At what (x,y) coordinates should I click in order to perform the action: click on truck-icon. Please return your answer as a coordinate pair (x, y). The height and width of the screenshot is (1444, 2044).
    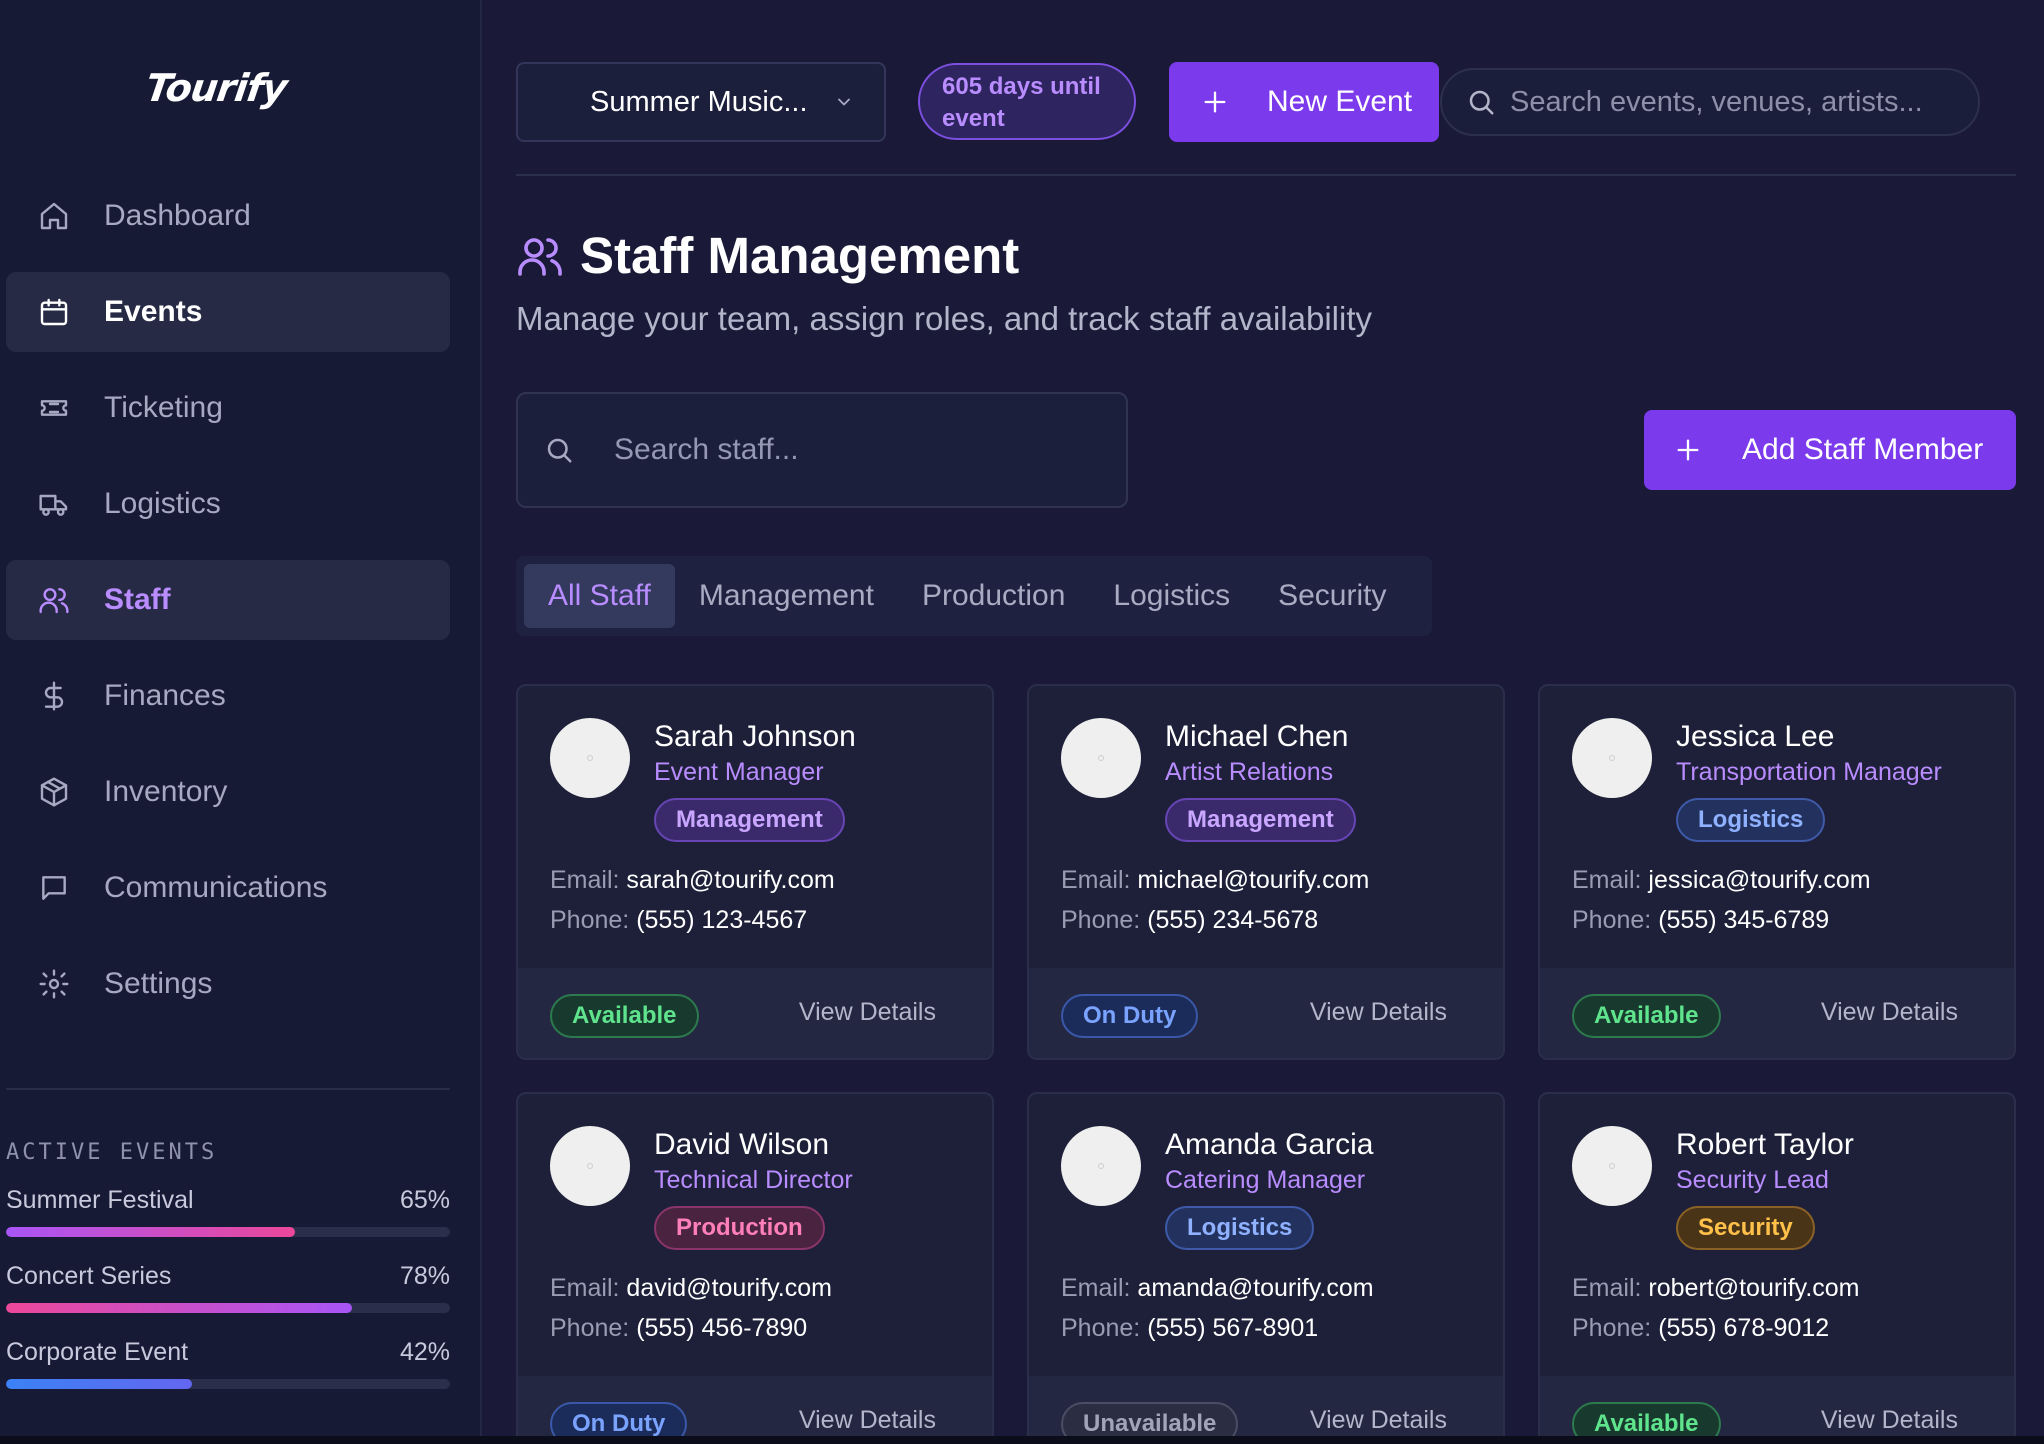
    Looking at the image, I should click on (53, 505).